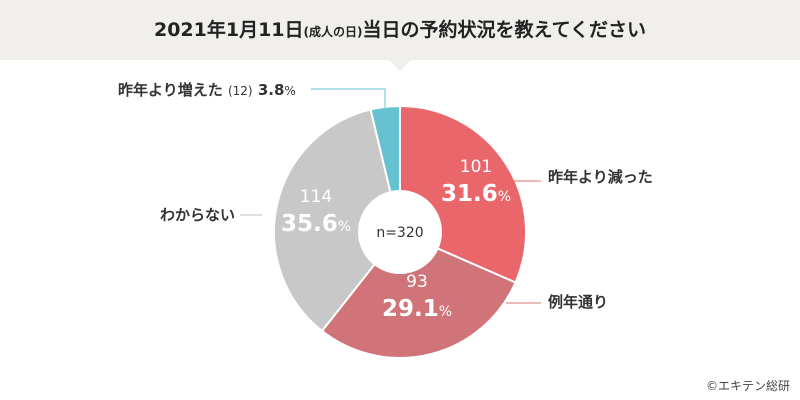 This screenshot has height=400, width=800. Describe the element at coordinates (476, 167) in the screenshot. I see `count-decreased: 101` at that location.